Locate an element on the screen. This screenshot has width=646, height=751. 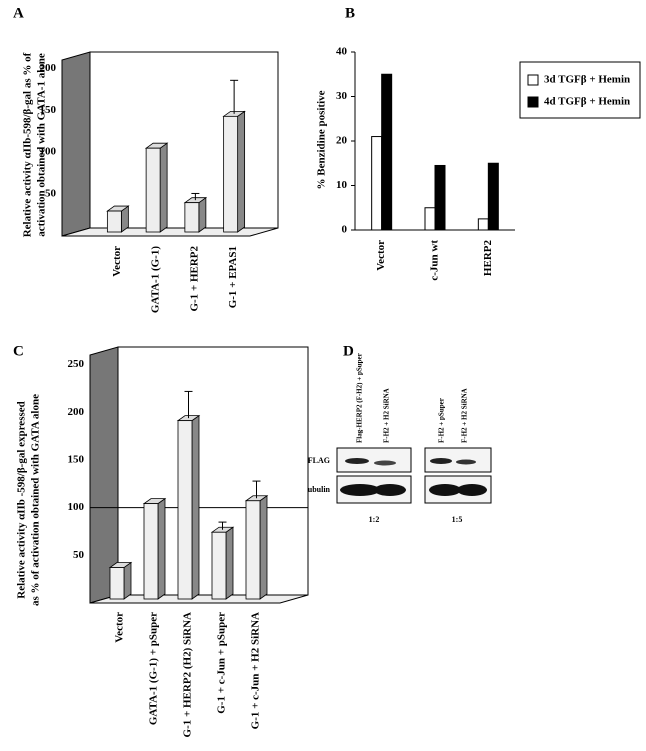
y-tick-label: 10 is located at coordinates (342, 185).